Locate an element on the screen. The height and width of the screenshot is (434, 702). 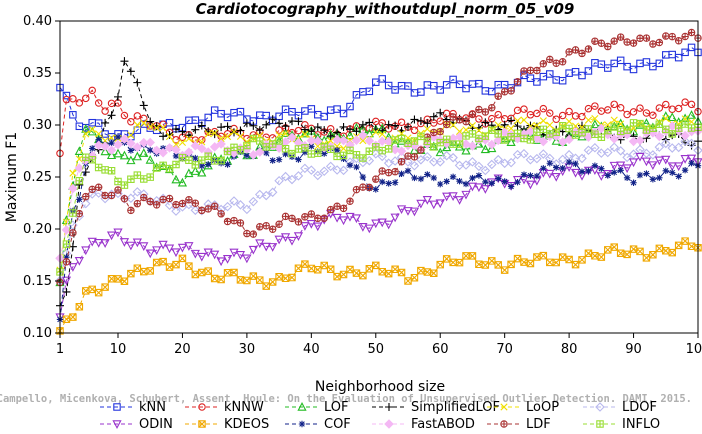
legend-item: kNN is located at coordinates (133, 407).